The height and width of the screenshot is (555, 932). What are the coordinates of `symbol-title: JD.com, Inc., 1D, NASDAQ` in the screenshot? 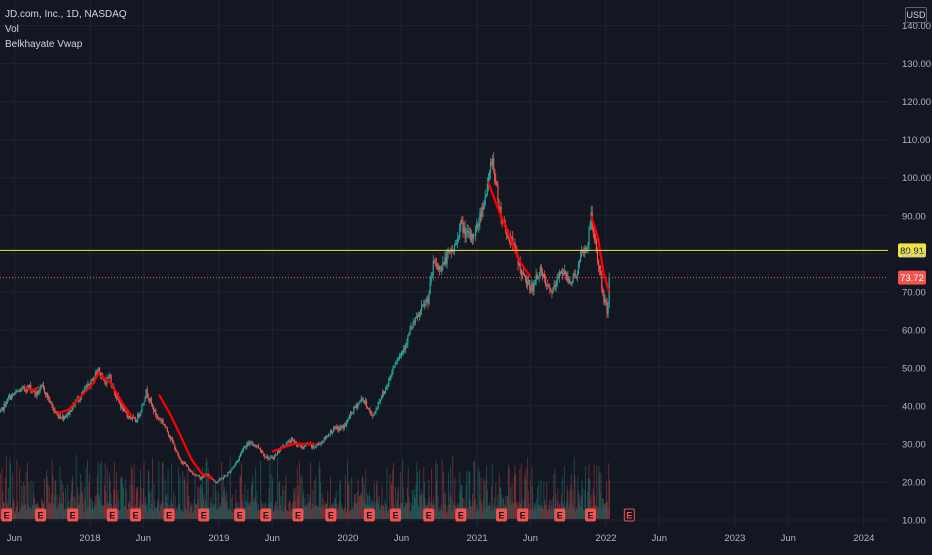 It's located at (66, 14).